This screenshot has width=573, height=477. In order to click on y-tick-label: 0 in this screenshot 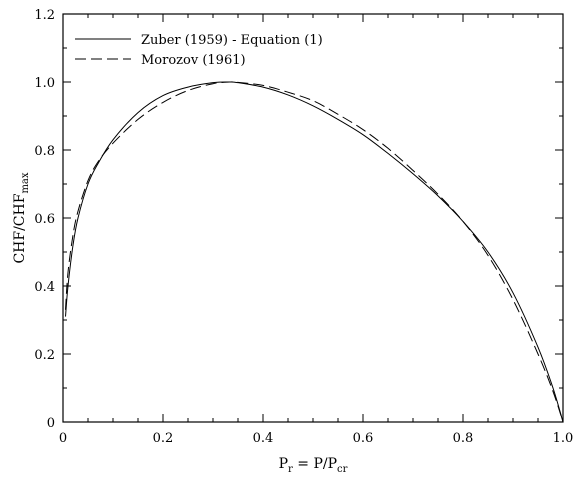, I will do `click(51, 423)`.